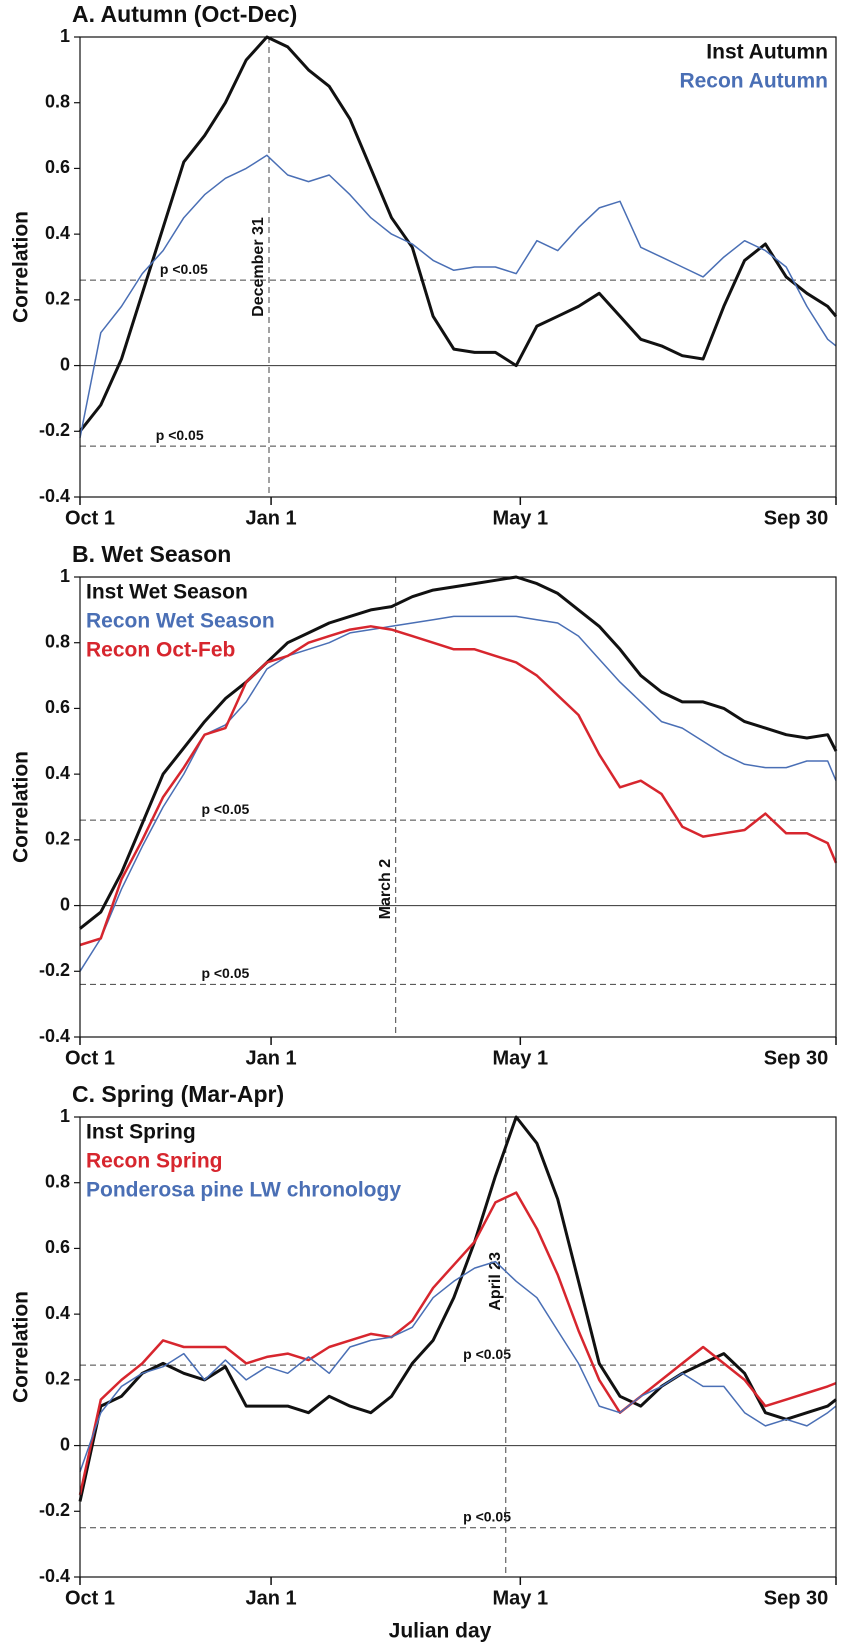  Describe the element at coordinates (178, 1094) in the screenshot. I see `panel-title: C. Spring (Mar-Apr)` at that location.